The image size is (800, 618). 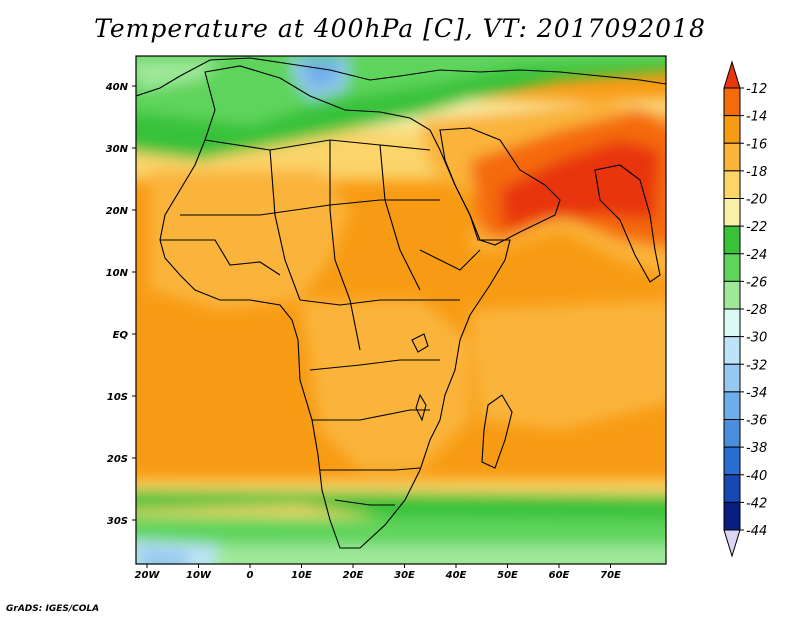 I want to click on lat-tick-label: EQ, so click(x=121, y=335).